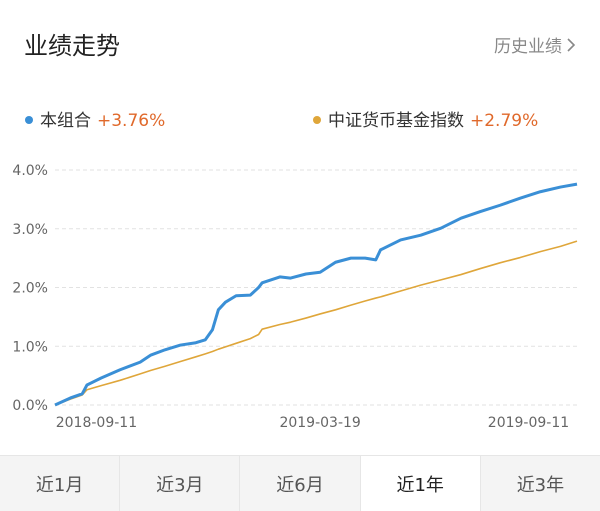 This screenshot has width=600, height=511. I want to click on legend-item: 本组合 +3.76%, so click(95, 121).